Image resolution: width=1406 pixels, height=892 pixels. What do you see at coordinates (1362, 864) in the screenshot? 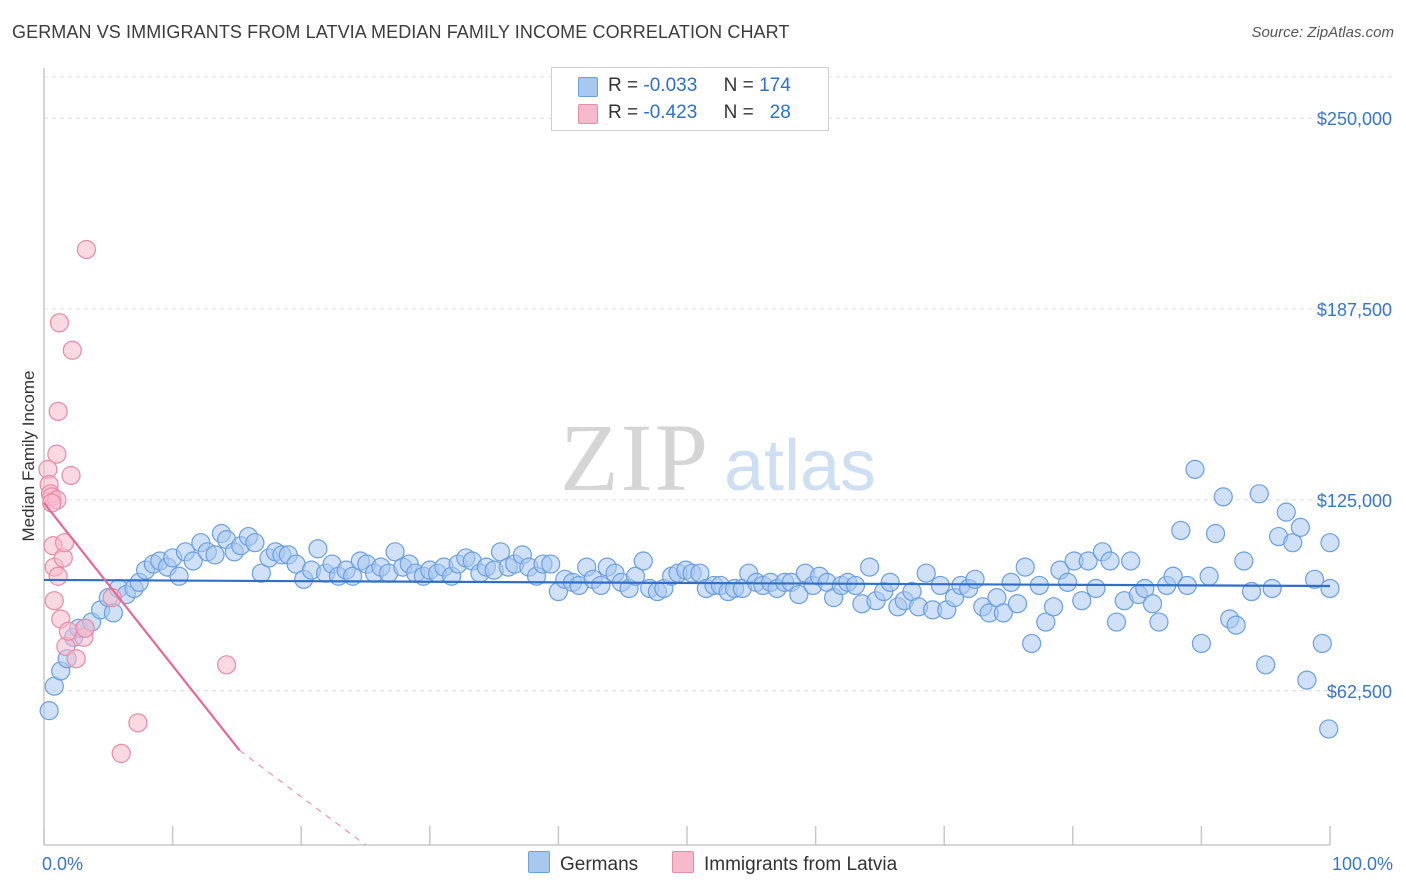
I see `x-tick-label-end: 100.0%` at bounding box center [1362, 864].